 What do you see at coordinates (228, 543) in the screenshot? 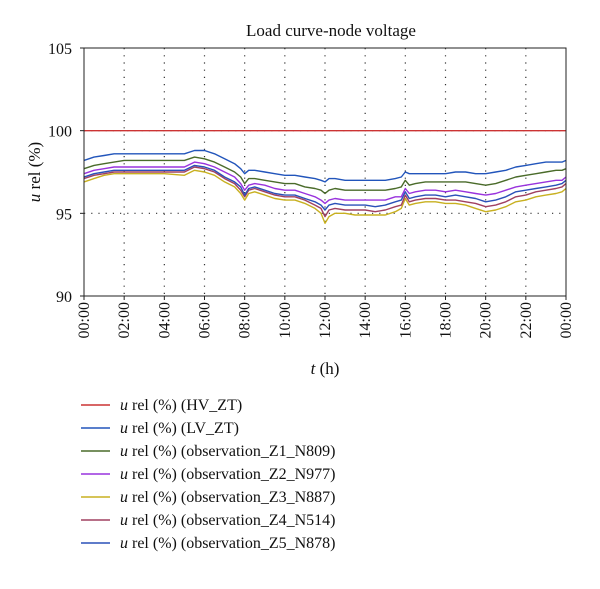
I see `legend-entry: u rel (%) (observation_Z5_N878)` at bounding box center [228, 543].